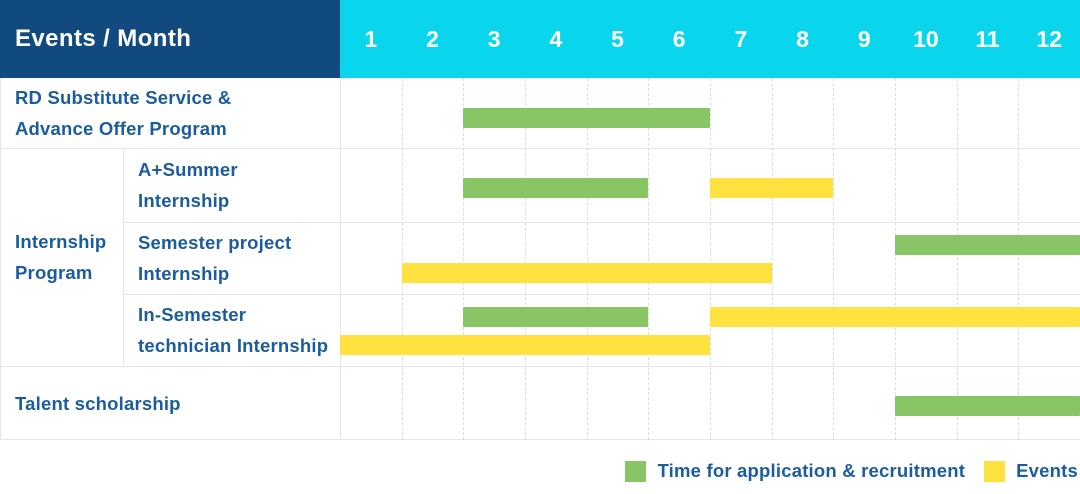 The width and height of the screenshot is (1080, 494). What do you see at coordinates (864, 38) in the screenshot?
I see `month-header-9: 9` at bounding box center [864, 38].